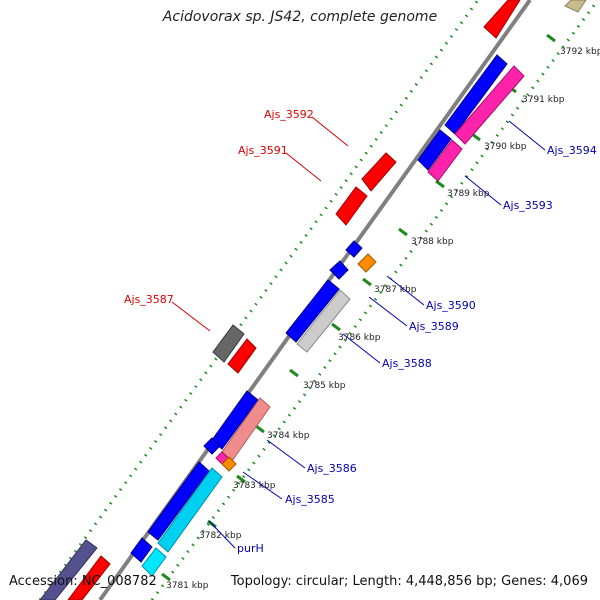 The width and height of the screenshot is (600, 600). I want to click on gene-feature-slate, so click(68, 569).